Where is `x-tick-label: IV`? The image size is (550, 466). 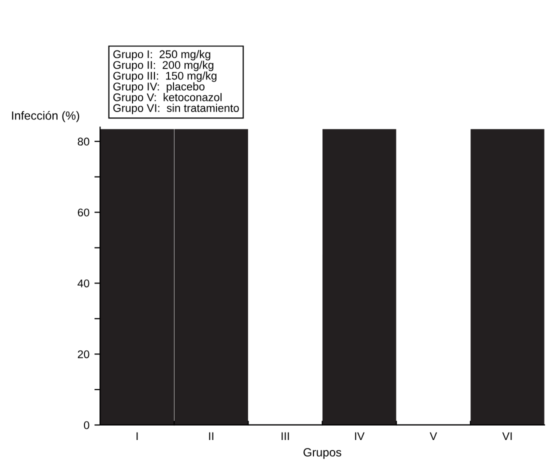 x-tick-label: IV is located at coordinates (360, 436).